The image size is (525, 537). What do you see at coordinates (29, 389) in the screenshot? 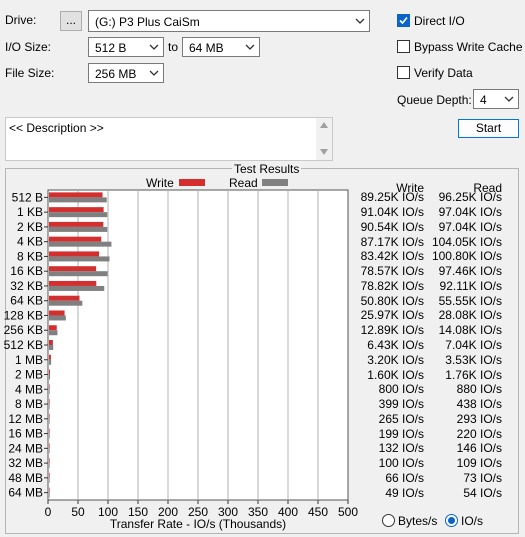
I see `y-tick-label: 4 MB` at bounding box center [29, 389].